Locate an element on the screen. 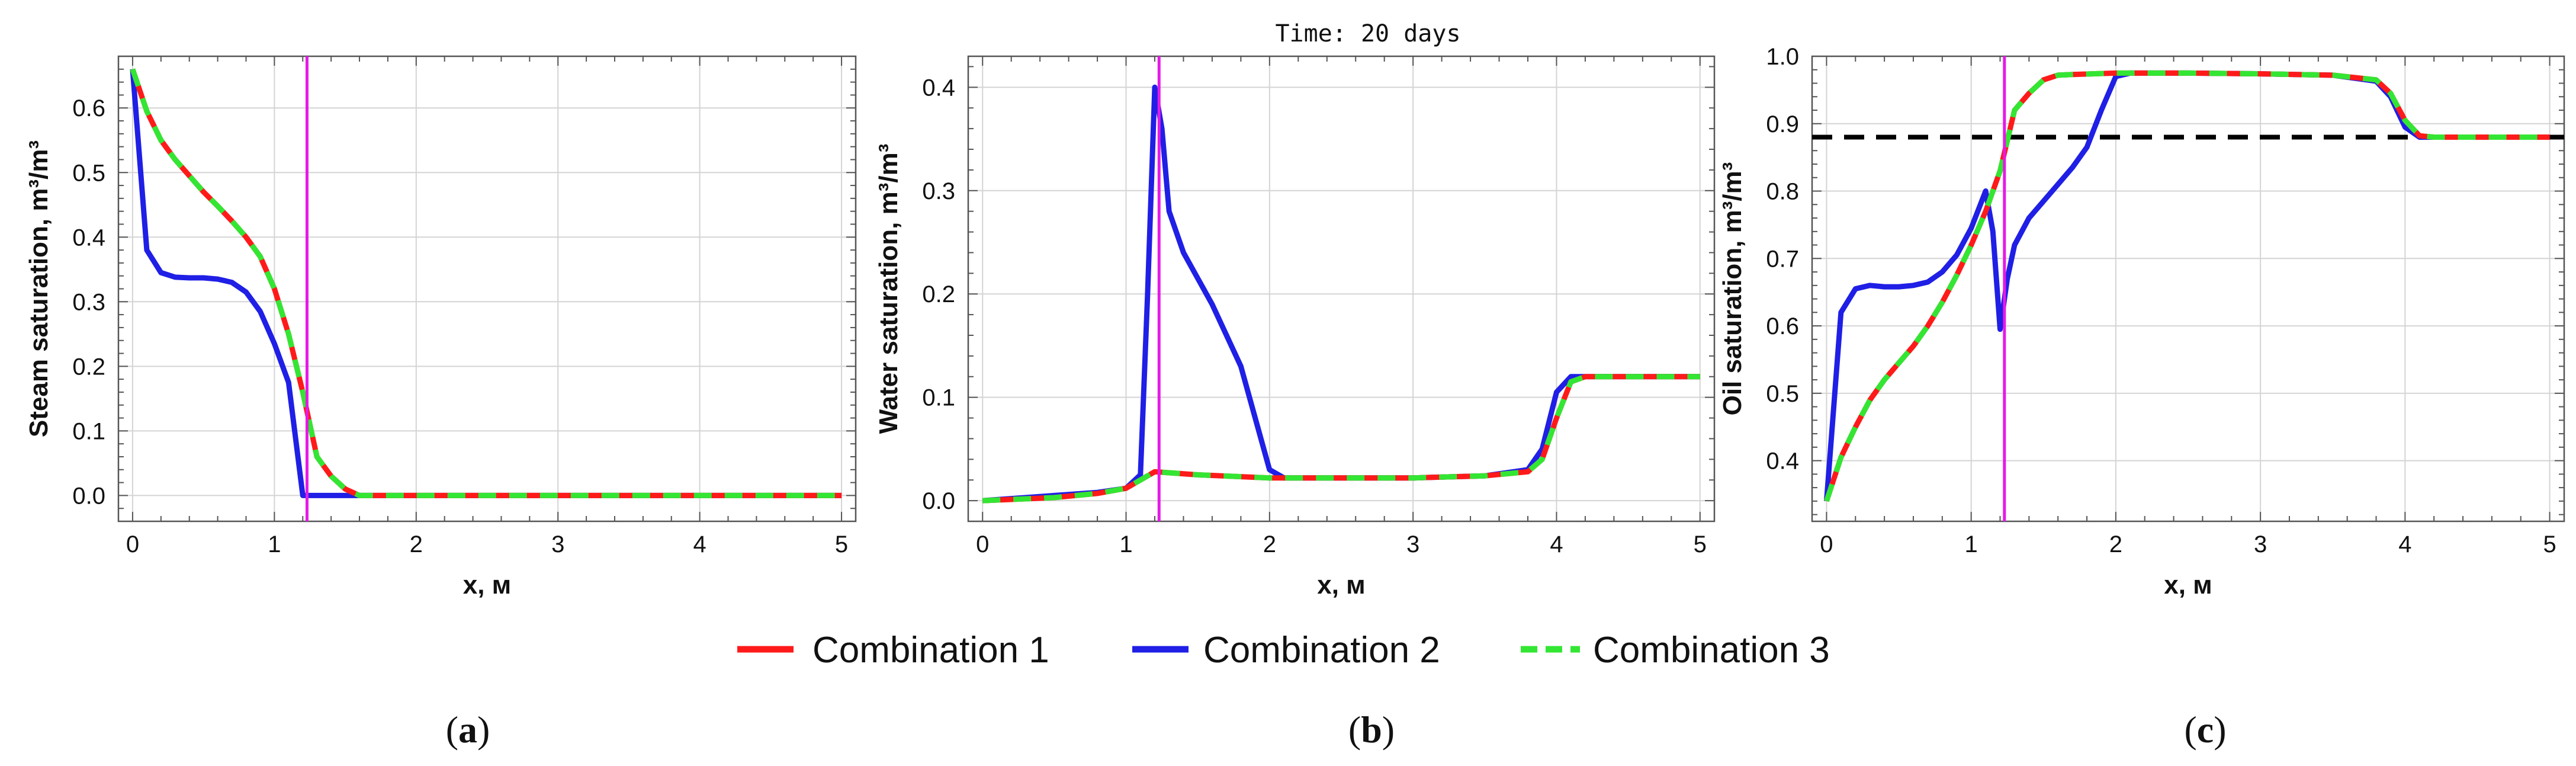 The width and height of the screenshot is (2576, 766). y-tick-label-4: 0.8 is located at coordinates (1782, 192).